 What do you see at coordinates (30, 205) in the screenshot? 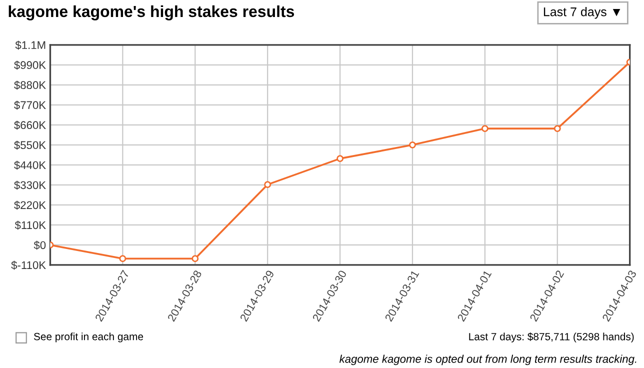
I see `y-tick-label: $220K` at bounding box center [30, 205].